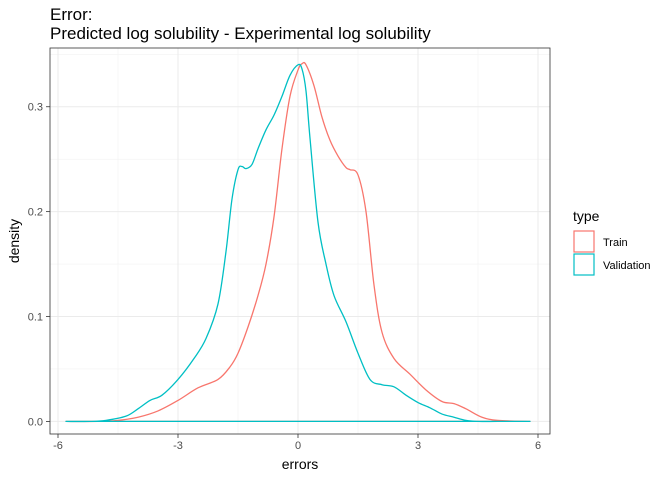 The image size is (672, 480). I want to click on y-tick-label: 0.1, so click(35, 318).